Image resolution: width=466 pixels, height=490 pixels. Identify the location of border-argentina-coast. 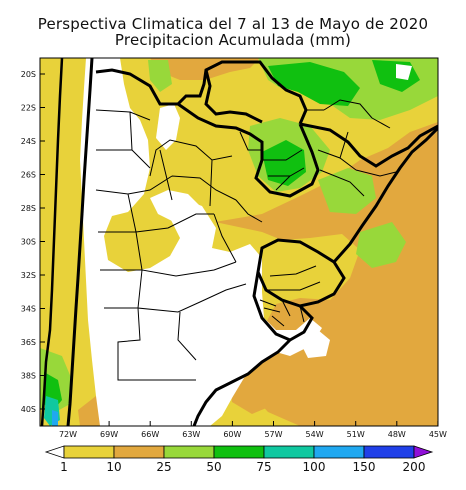
(253, 348).